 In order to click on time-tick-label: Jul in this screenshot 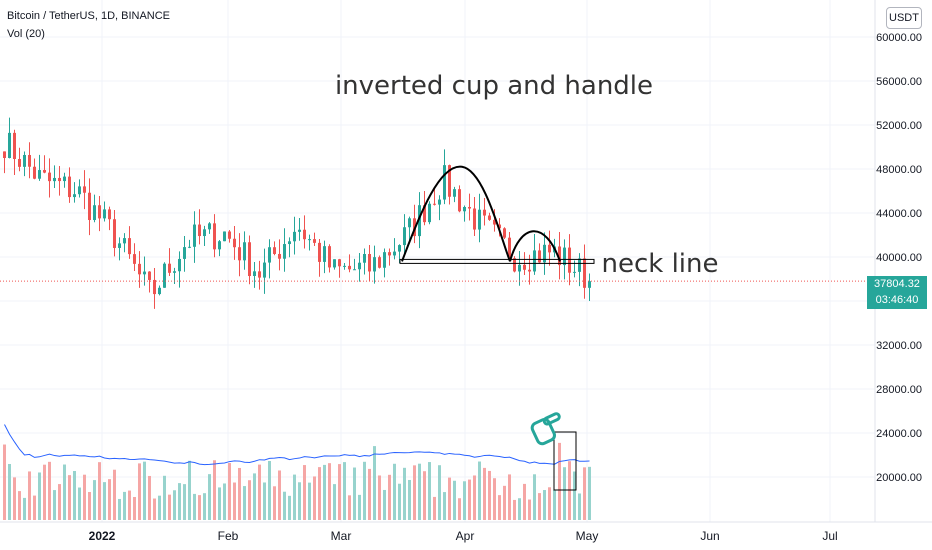, I will do `click(829, 536)`.